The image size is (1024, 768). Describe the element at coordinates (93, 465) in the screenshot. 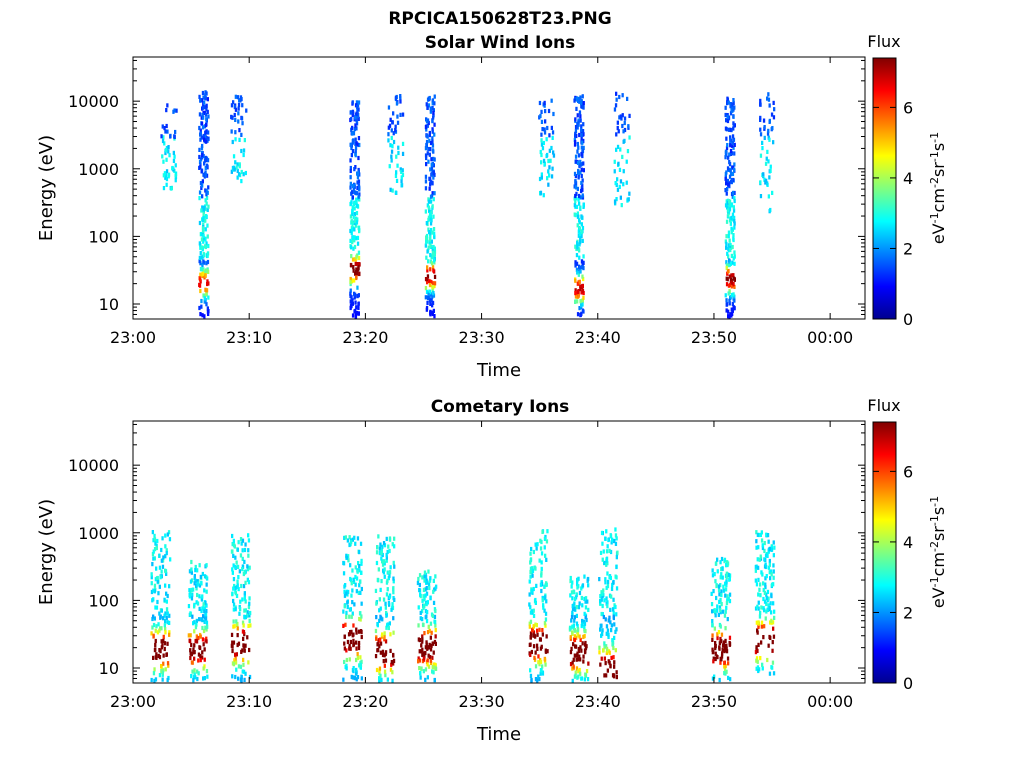

I see `y-tick-label: 10000` at that location.